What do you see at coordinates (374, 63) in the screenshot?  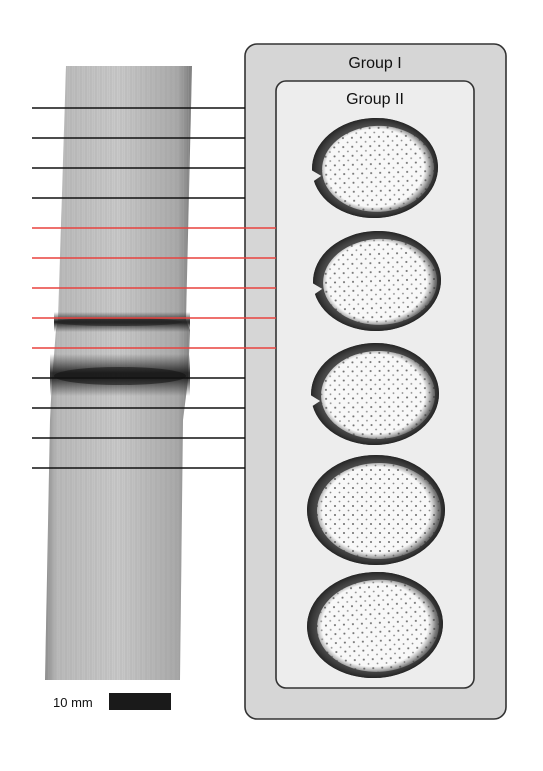 I see `group-i-label: Group I` at bounding box center [374, 63].